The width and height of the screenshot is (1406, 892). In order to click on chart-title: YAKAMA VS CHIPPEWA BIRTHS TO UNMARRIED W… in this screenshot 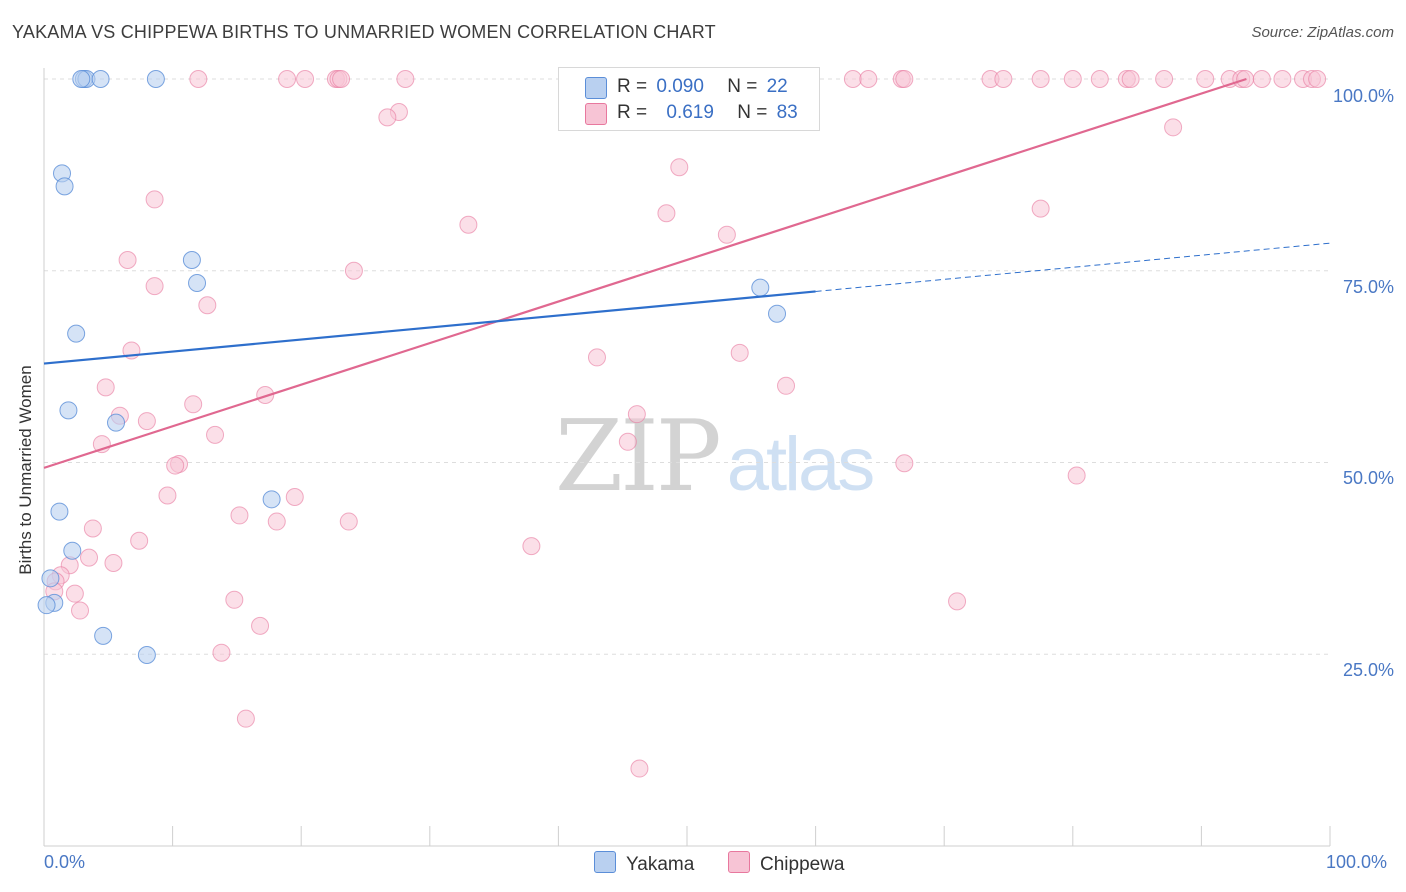, I will do `click(364, 32)`.